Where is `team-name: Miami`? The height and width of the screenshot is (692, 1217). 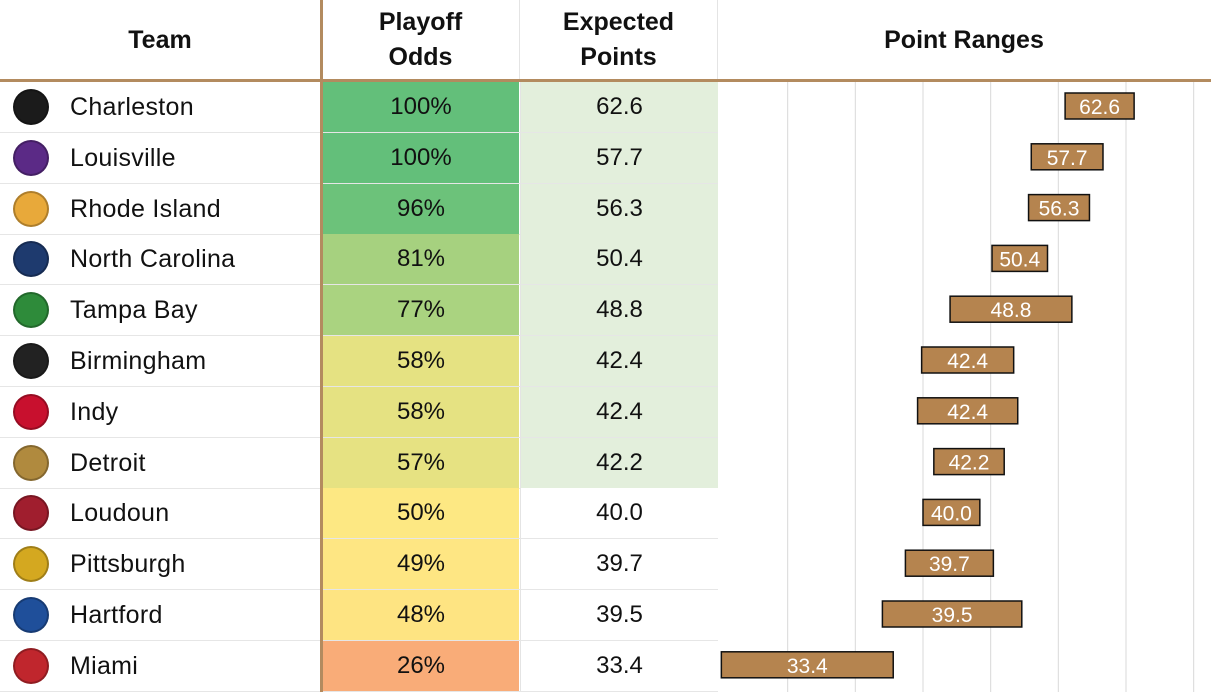 team-name: Miami is located at coordinates (104, 665).